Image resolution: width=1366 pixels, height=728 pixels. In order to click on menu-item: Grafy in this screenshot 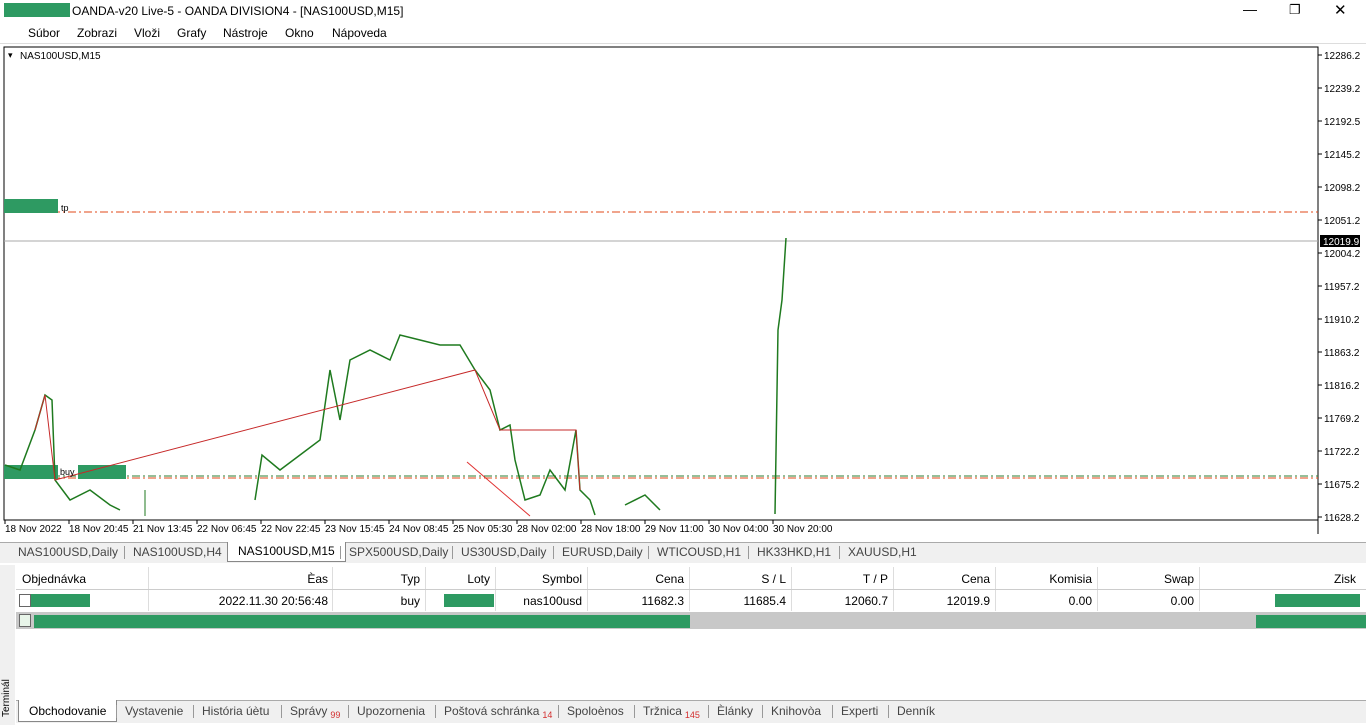, I will do `click(192, 33)`.